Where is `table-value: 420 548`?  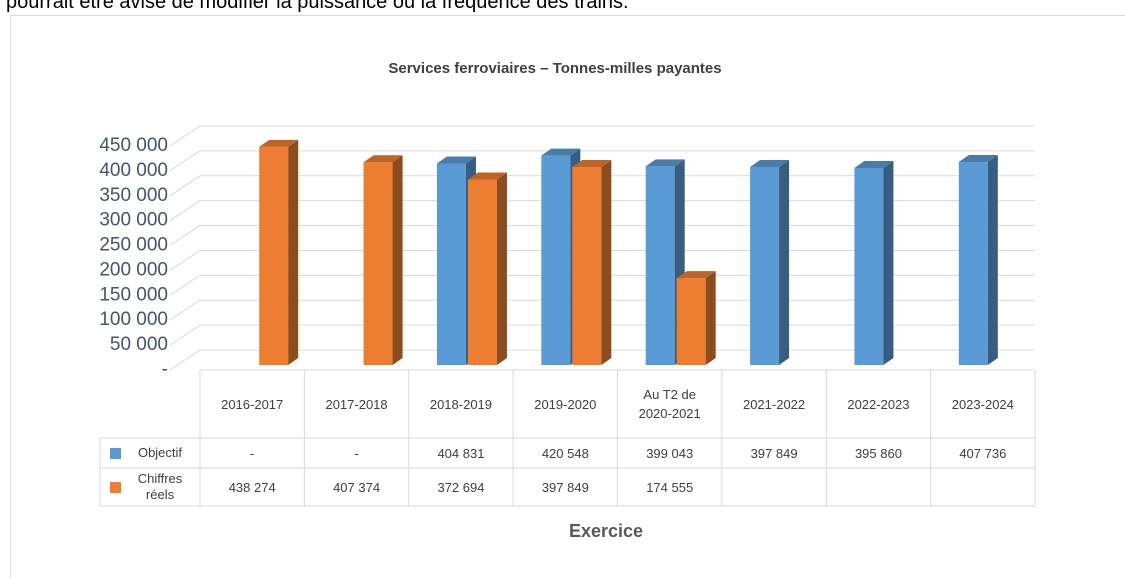 table-value: 420 548 is located at coordinates (565, 453).